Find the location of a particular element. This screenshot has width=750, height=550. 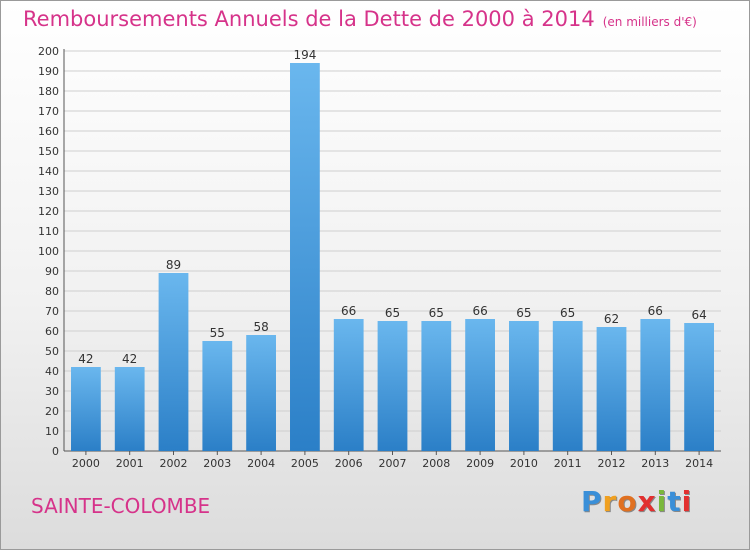

x-tick-label-2004: 2004 is located at coordinates (261, 463).